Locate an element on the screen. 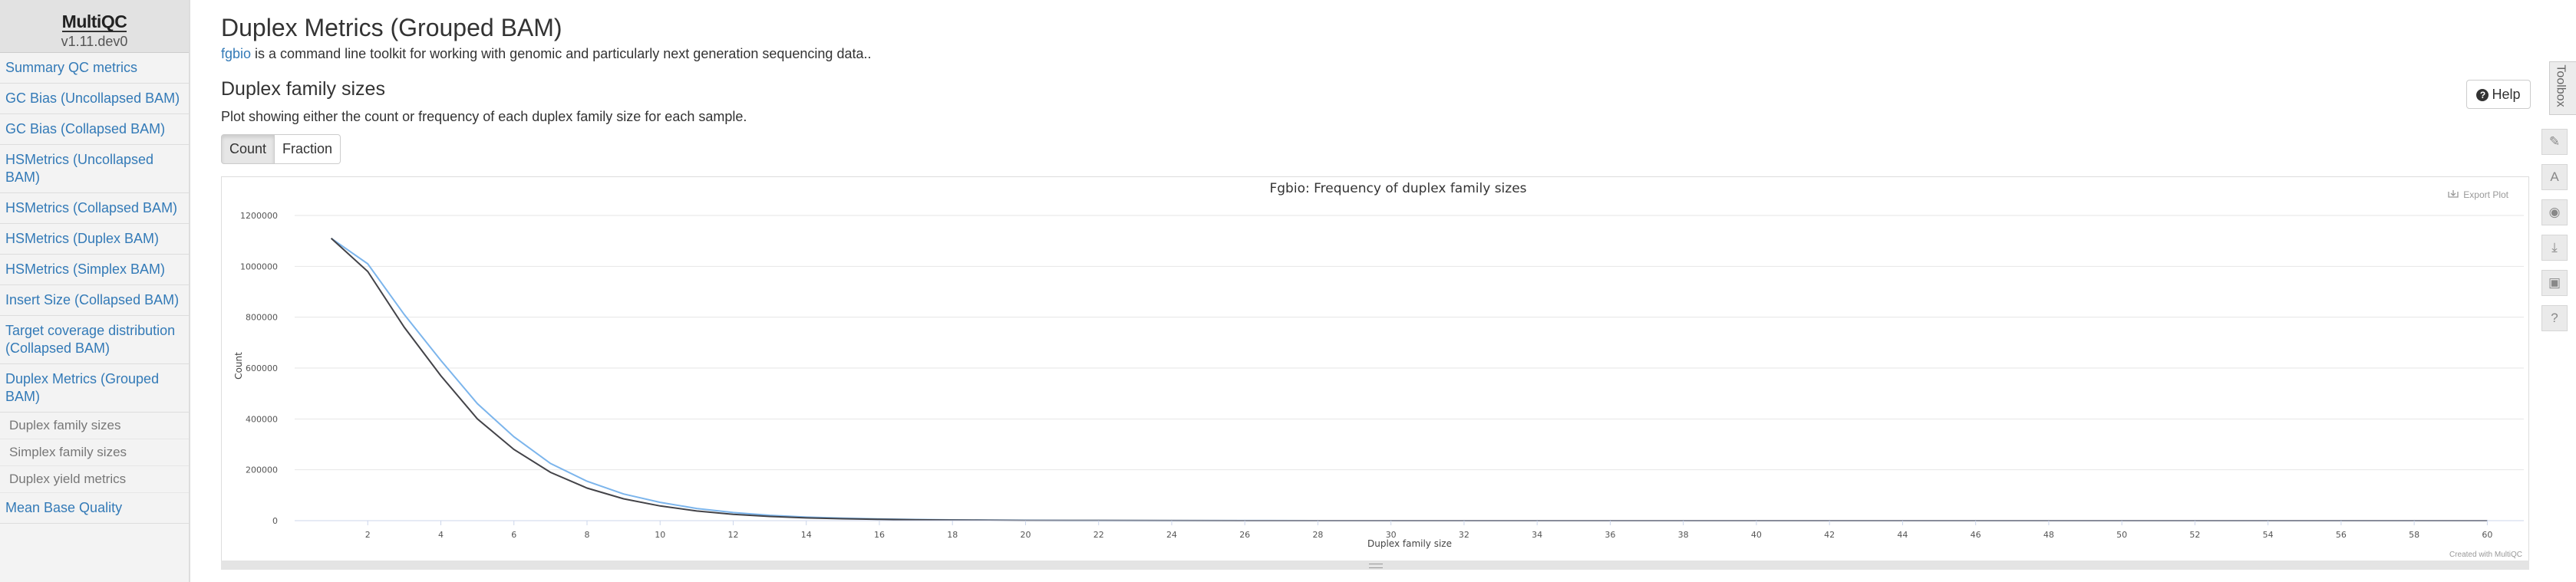 The image size is (2576, 582). x-tick-label: 12 is located at coordinates (732, 535).